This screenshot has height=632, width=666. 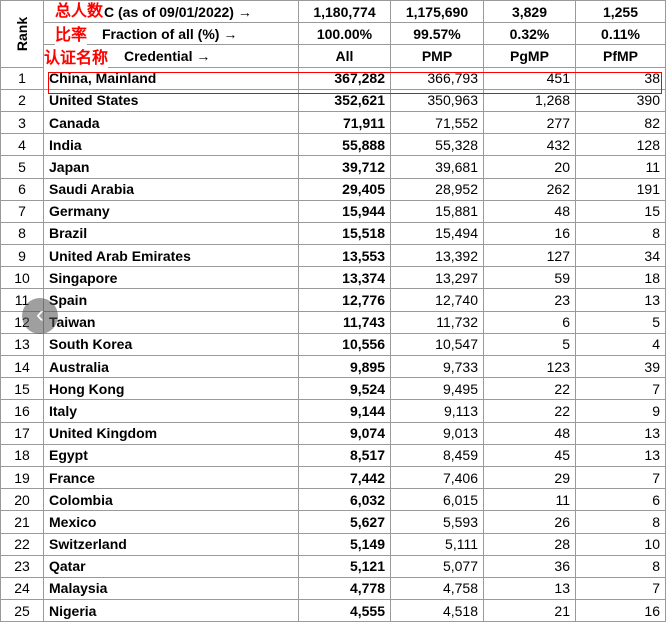 What do you see at coordinates (620, 78) in the screenshot?
I see `pfmp-count-cell: 38` at bounding box center [620, 78].